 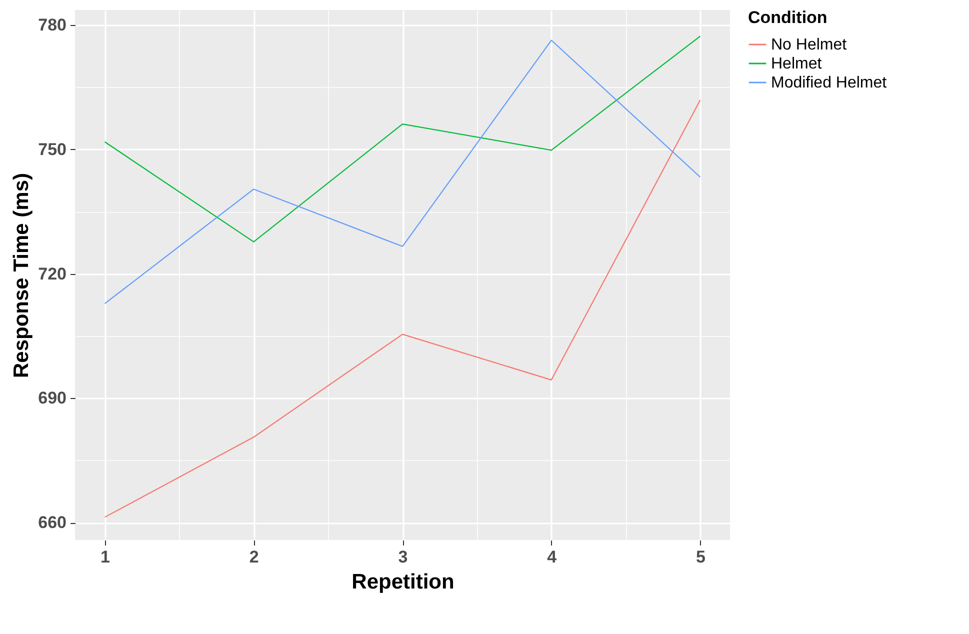 What do you see at coordinates (552, 557) in the screenshot?
I see `x-tick-label: 4` at bounding box center [552, 557].